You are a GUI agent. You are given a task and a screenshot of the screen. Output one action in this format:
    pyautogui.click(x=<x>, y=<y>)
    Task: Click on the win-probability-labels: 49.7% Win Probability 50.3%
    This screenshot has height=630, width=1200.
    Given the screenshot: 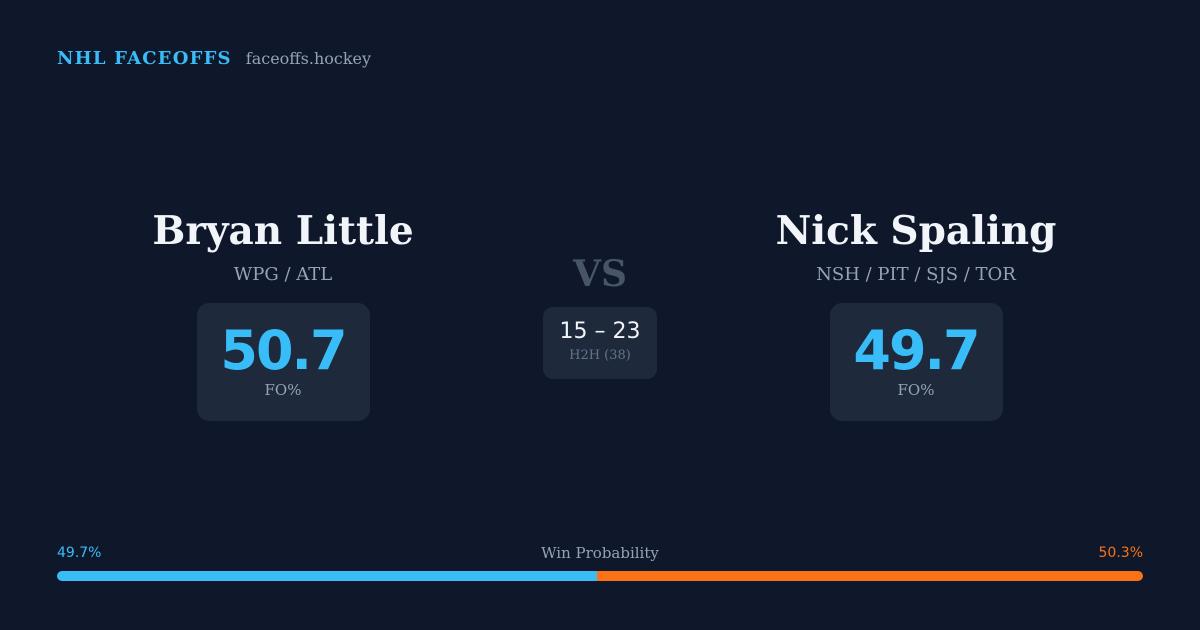 What is the action you would take?
    pyautogui.click(x=600, y=553)
    